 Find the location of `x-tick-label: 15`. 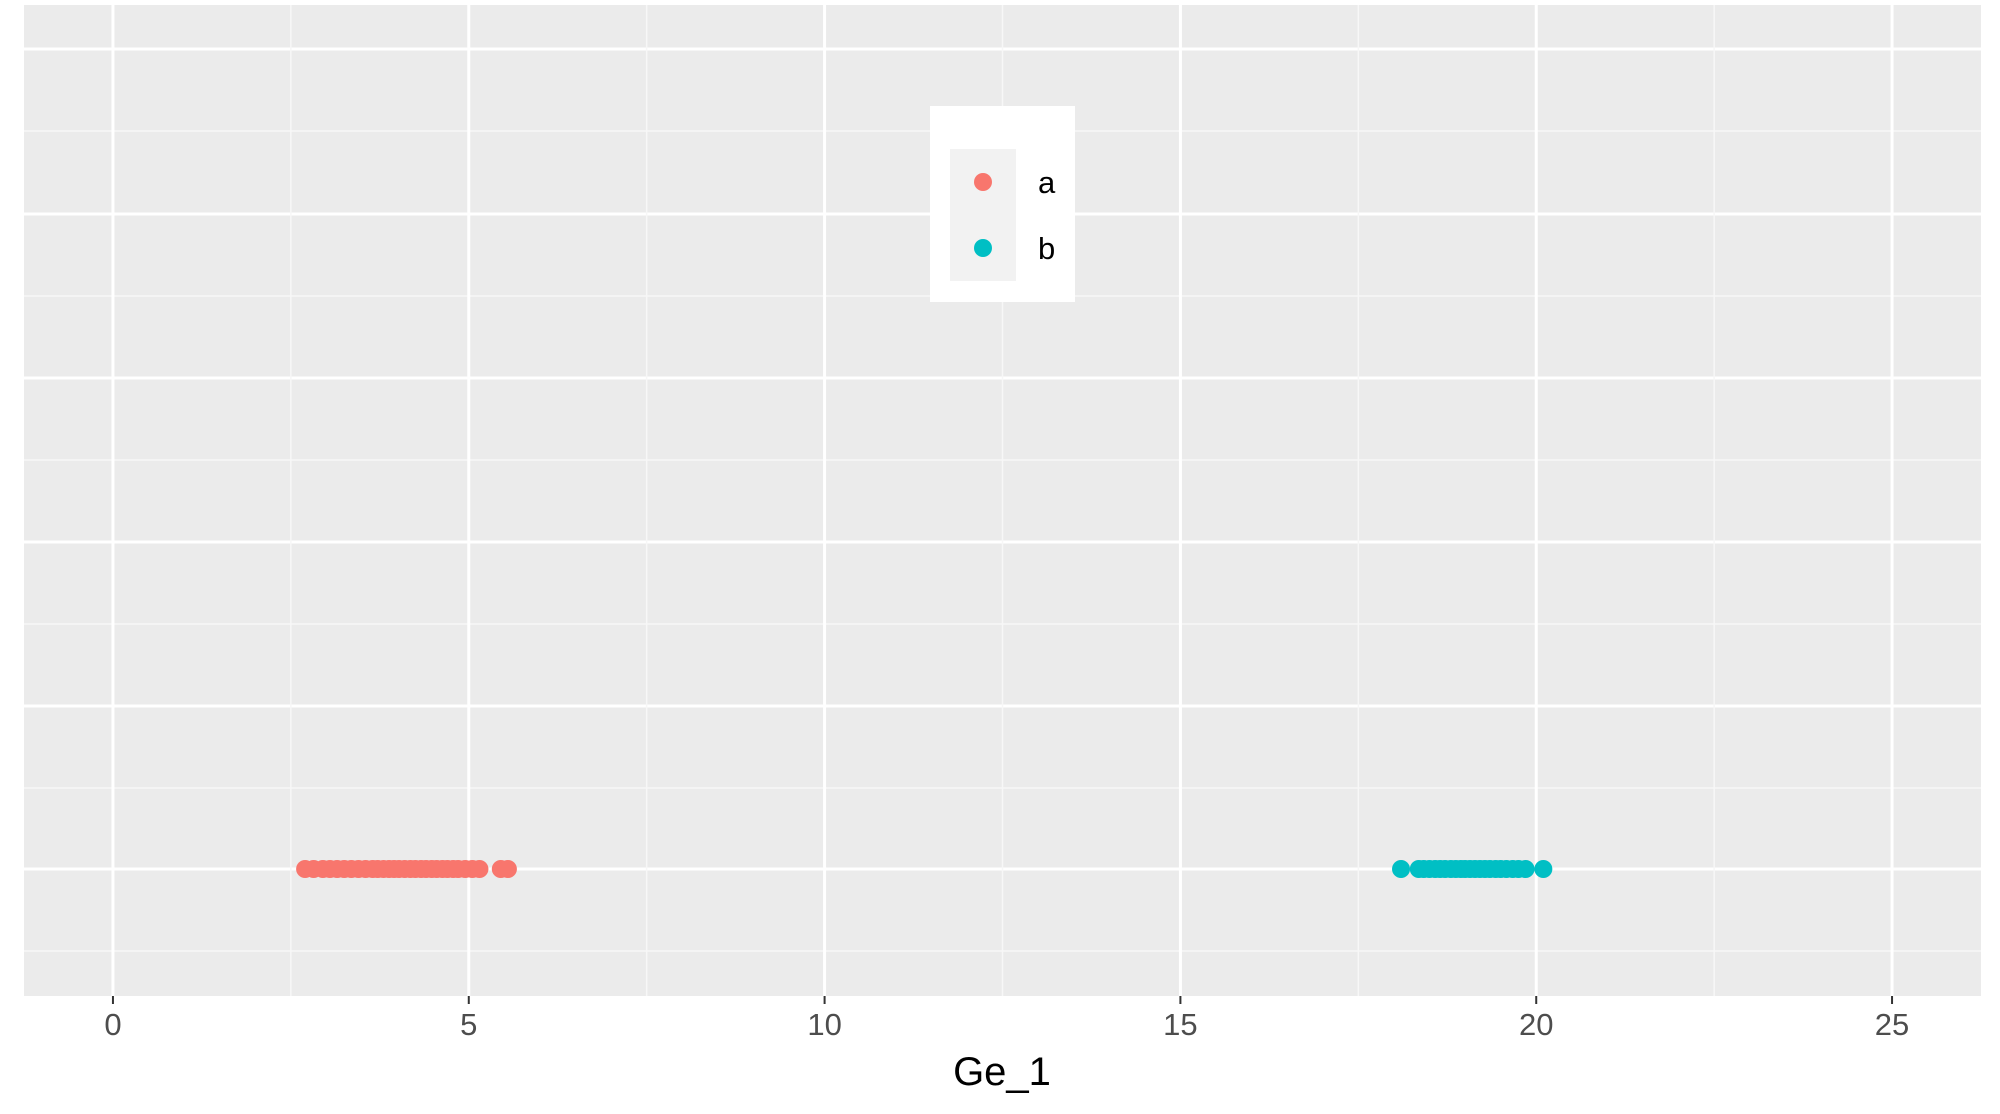

x-tick-label: 15 is located at coordinates (1180, 1024).